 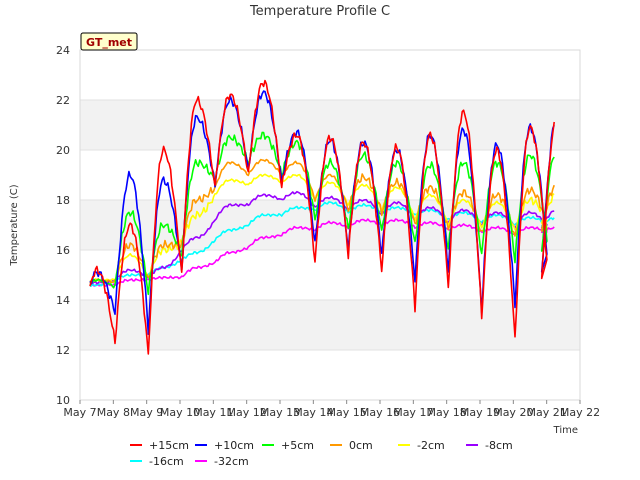 What do you see at coordinates (146, 412) in the screenshot?
I see `x-tick-label: May 9` at bounding box center [146, 412].